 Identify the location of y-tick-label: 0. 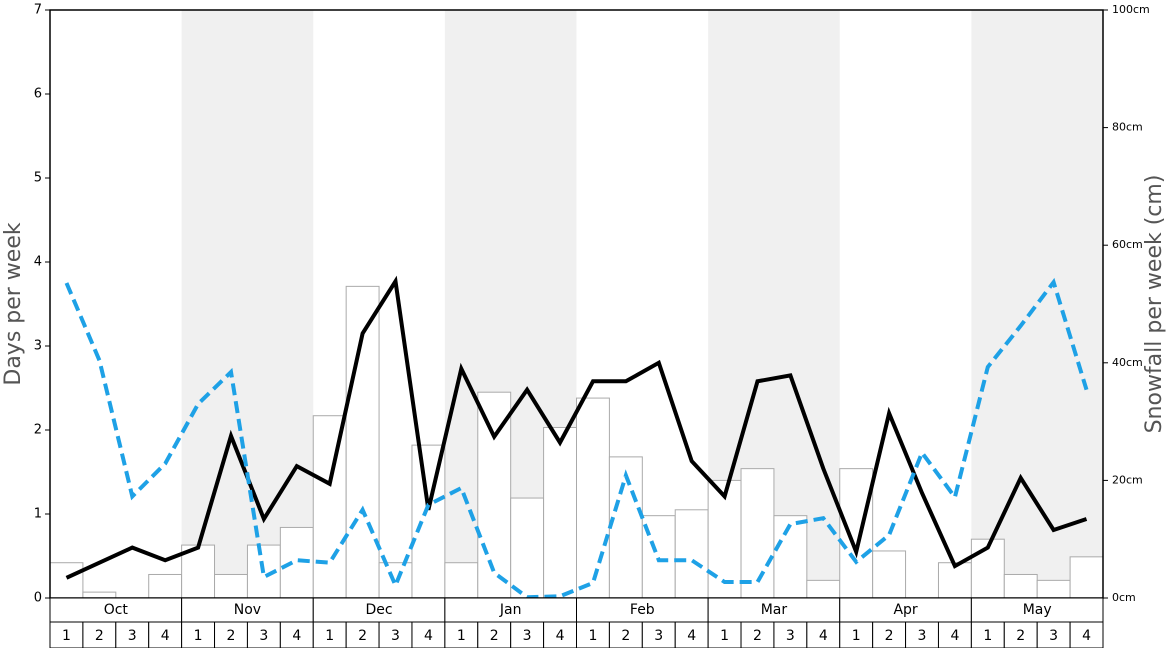
(38, 598).